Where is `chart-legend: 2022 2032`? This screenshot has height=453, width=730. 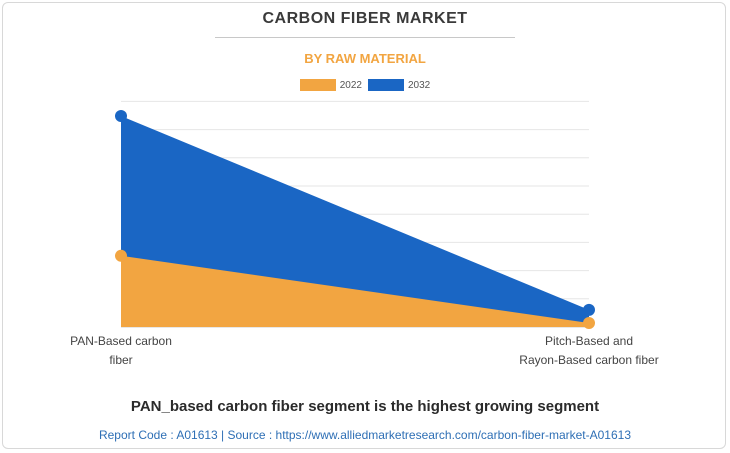
chart-legend: 2022 2032 is located at coordinates (365, 85).